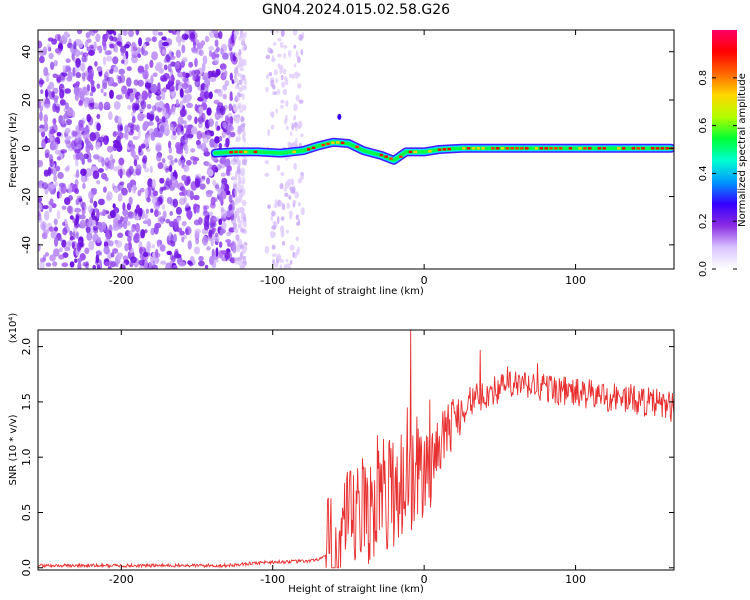  I want to click on colorbar-label: Normalized spectral amplitude, so click(742, 150).